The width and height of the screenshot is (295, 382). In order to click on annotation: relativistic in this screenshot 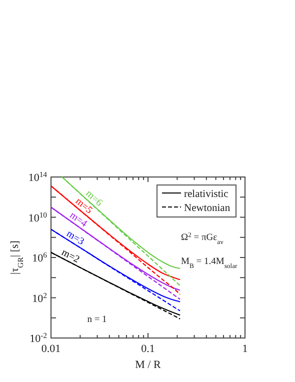, I will do `click(206, 194)`.